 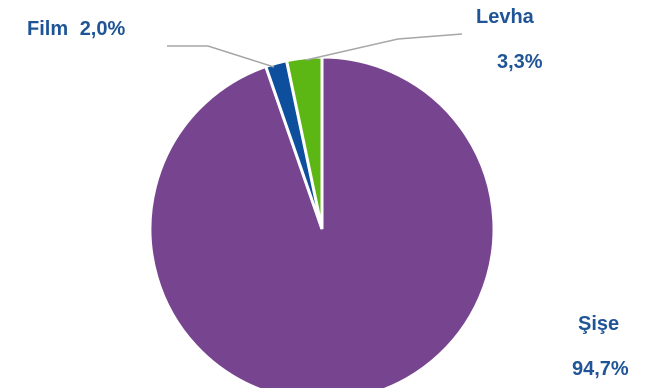 I want to click on label-sise-value: 94,7%, so click(x=600, y=369).